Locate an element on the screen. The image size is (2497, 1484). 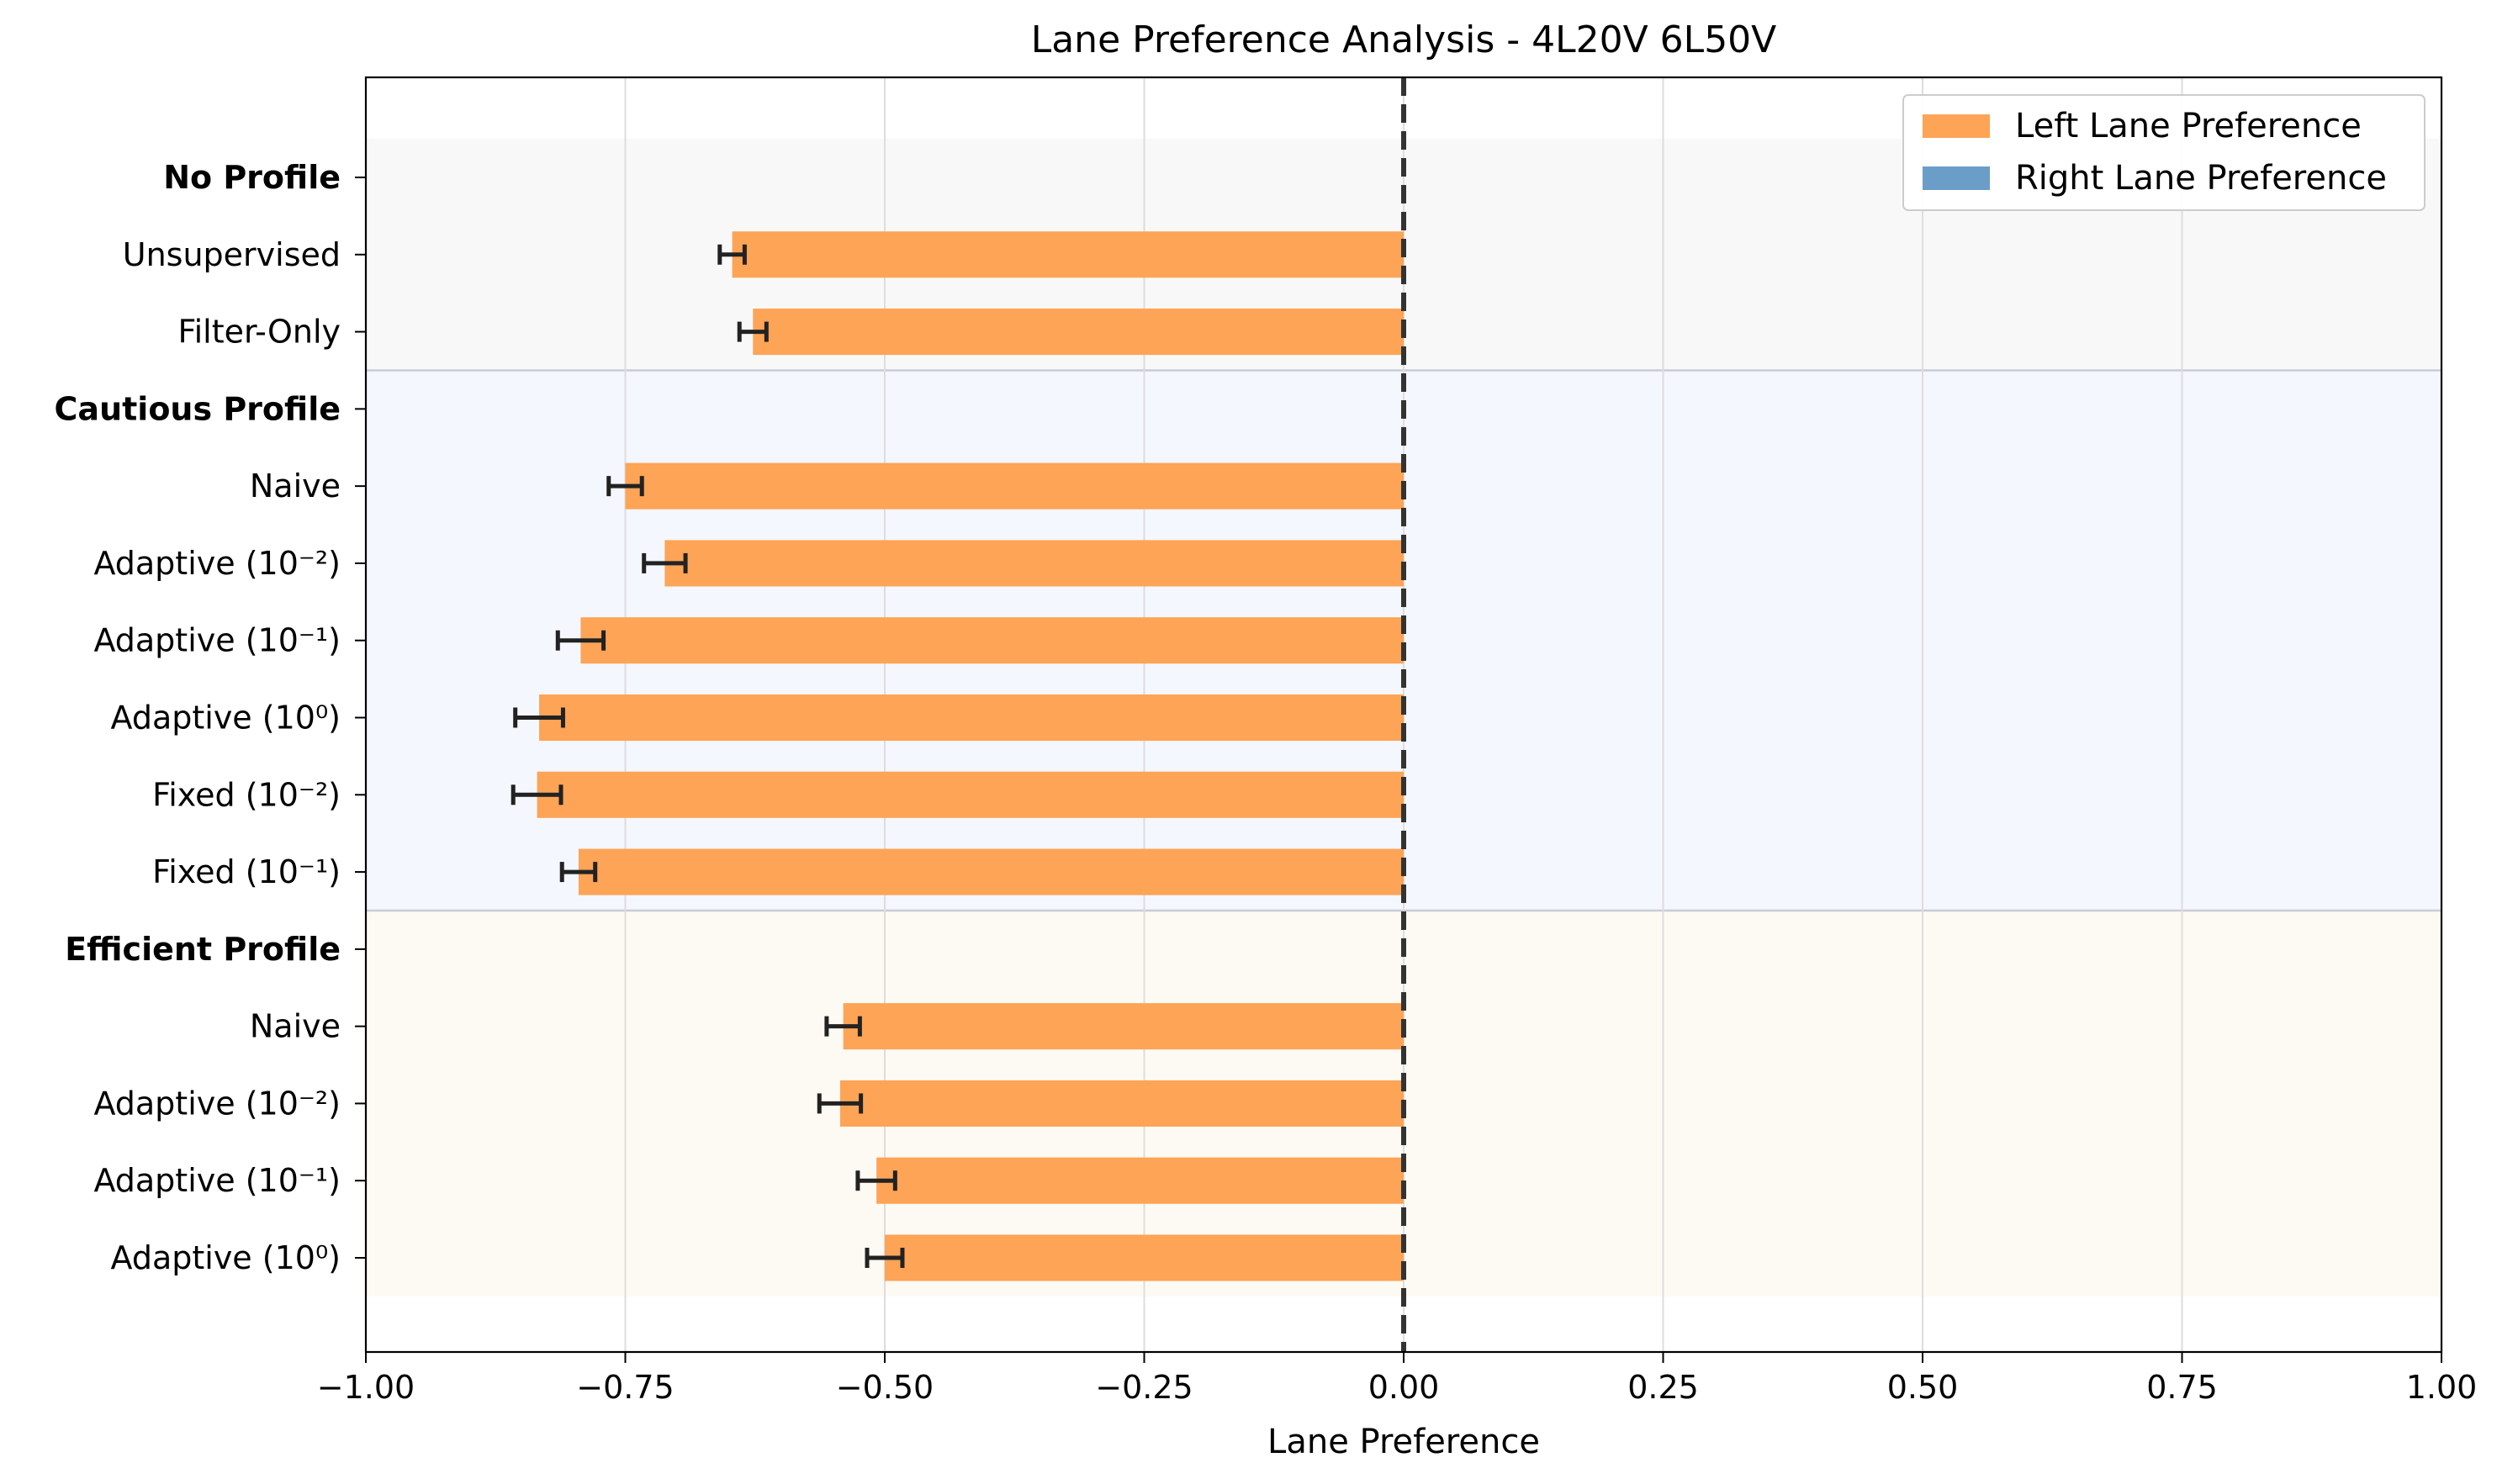
x-tick-label: 0.25 is located at coordinates (1663, 1387).